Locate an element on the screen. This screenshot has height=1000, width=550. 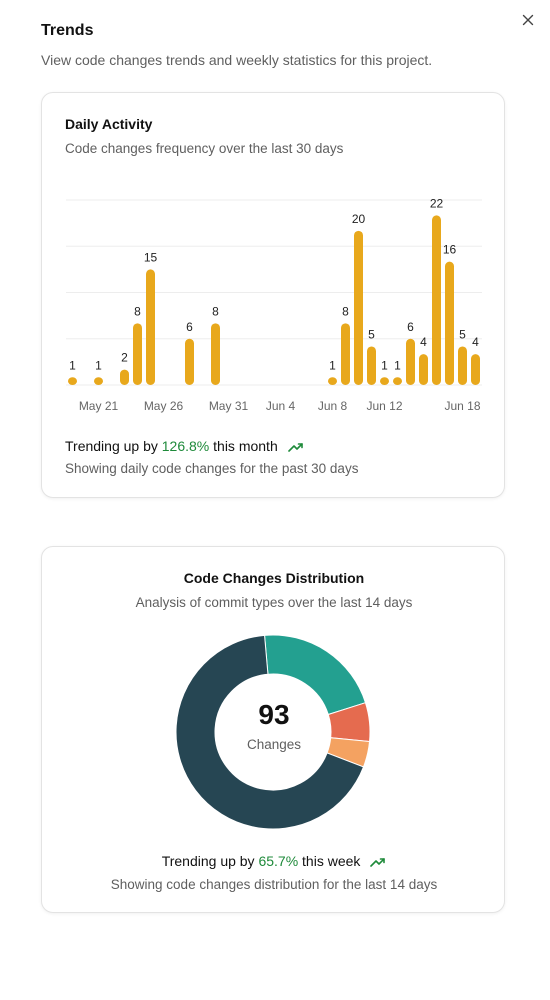
distribution-title: Code Changes Distribution is located at coordinates (274, 578).